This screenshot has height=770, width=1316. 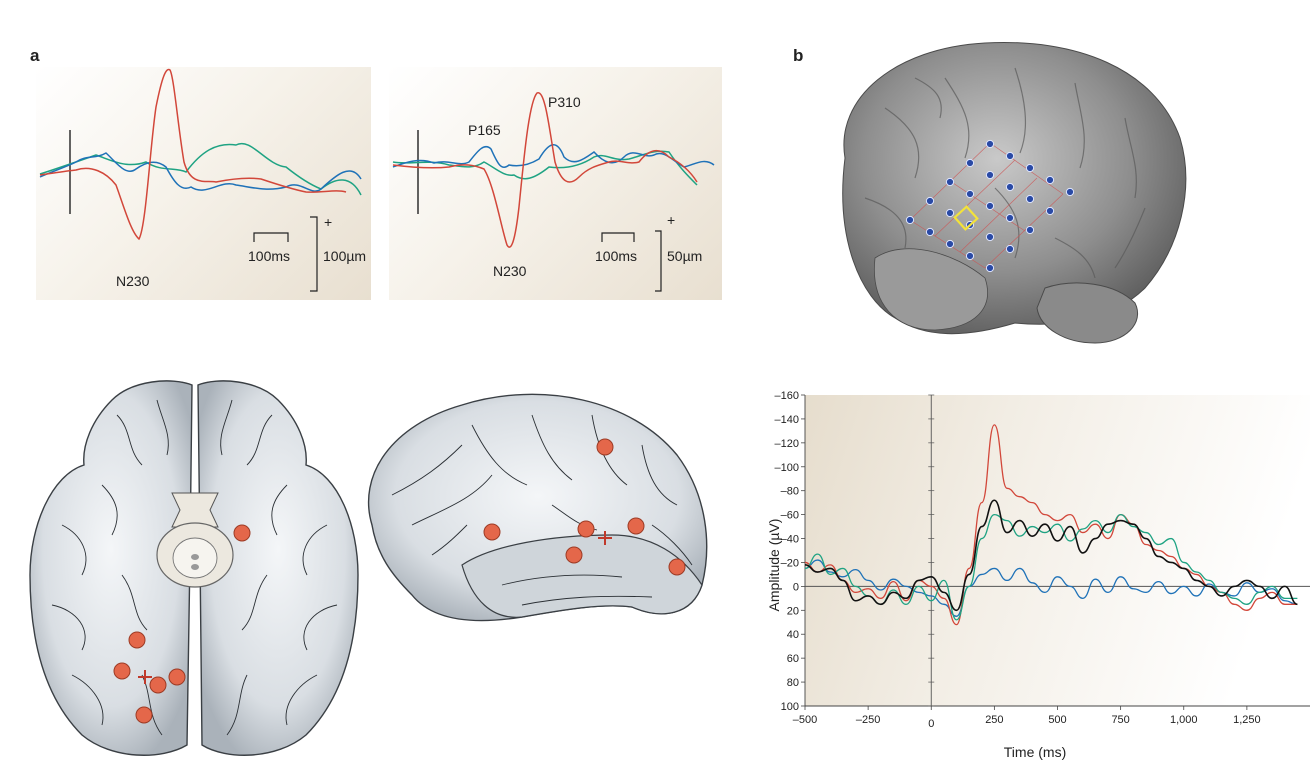 I want to click on y-tick-label: 80, so click(x=793, y=683).